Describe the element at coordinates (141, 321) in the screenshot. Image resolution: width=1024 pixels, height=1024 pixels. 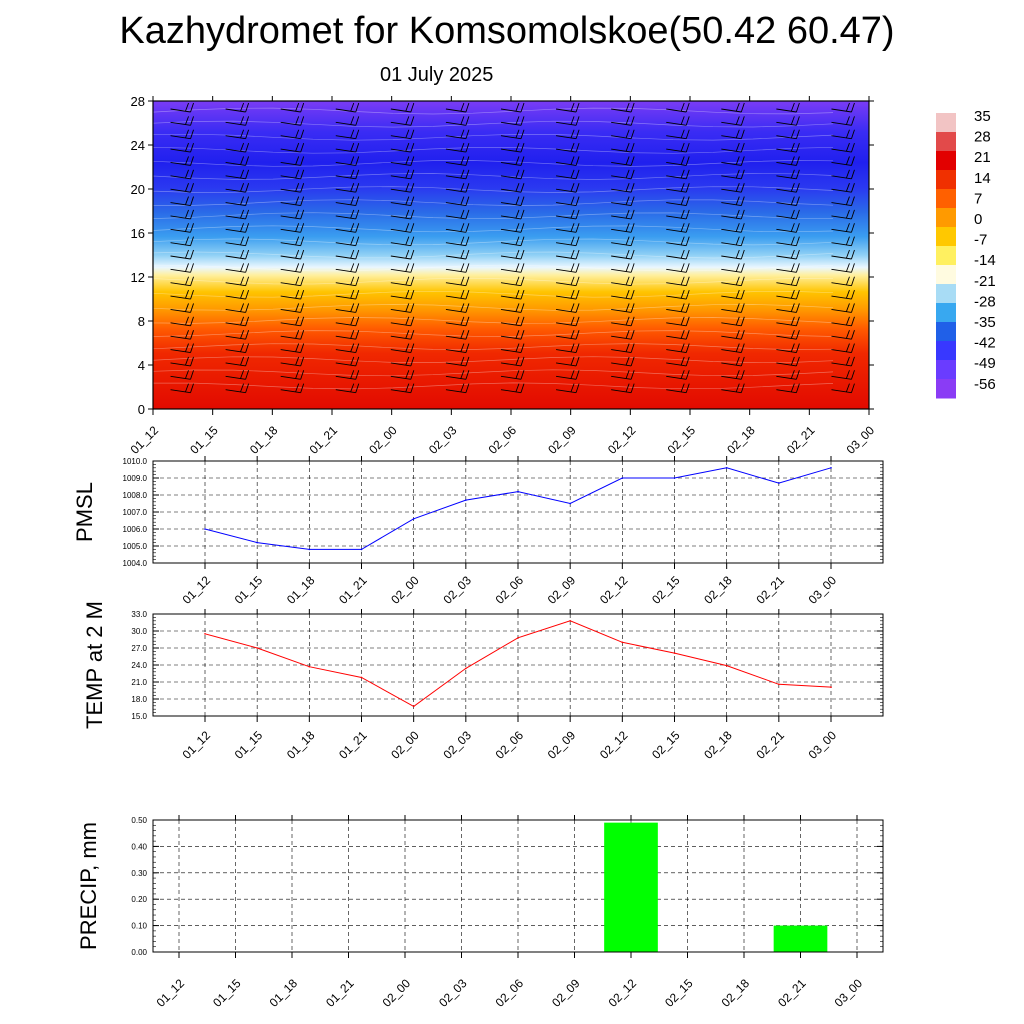
I see `y-tick-label: 8` at that location.